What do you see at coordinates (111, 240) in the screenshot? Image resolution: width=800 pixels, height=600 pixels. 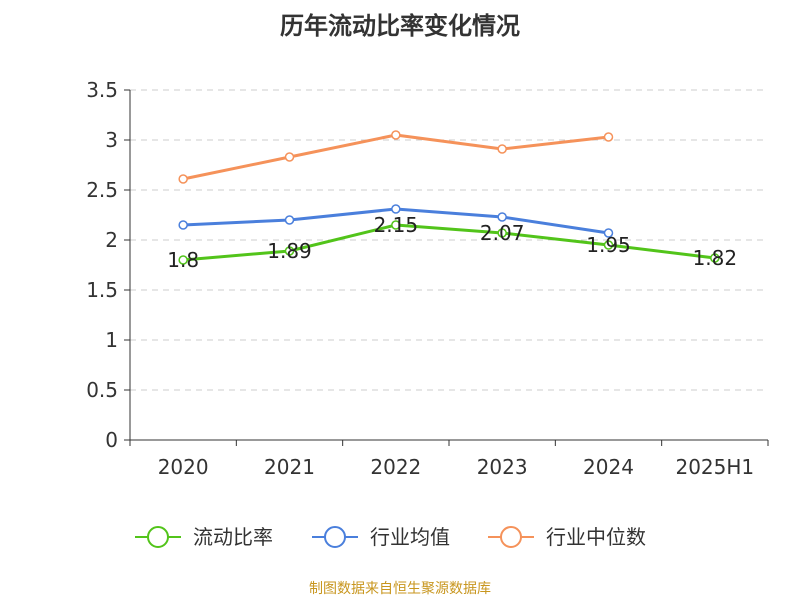 I see `y-tick-label: 2` at bounding box center [111, 240].